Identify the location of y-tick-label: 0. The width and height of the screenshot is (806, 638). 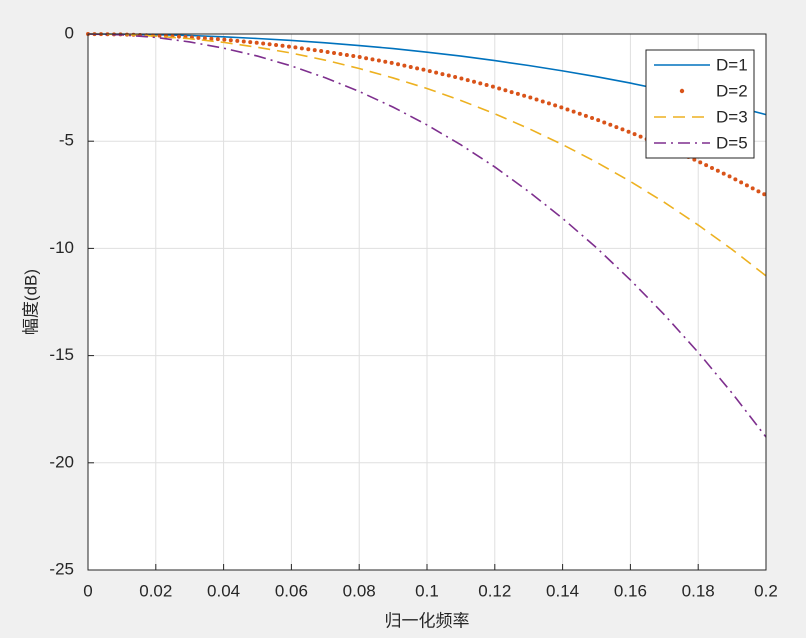
(69, 32).